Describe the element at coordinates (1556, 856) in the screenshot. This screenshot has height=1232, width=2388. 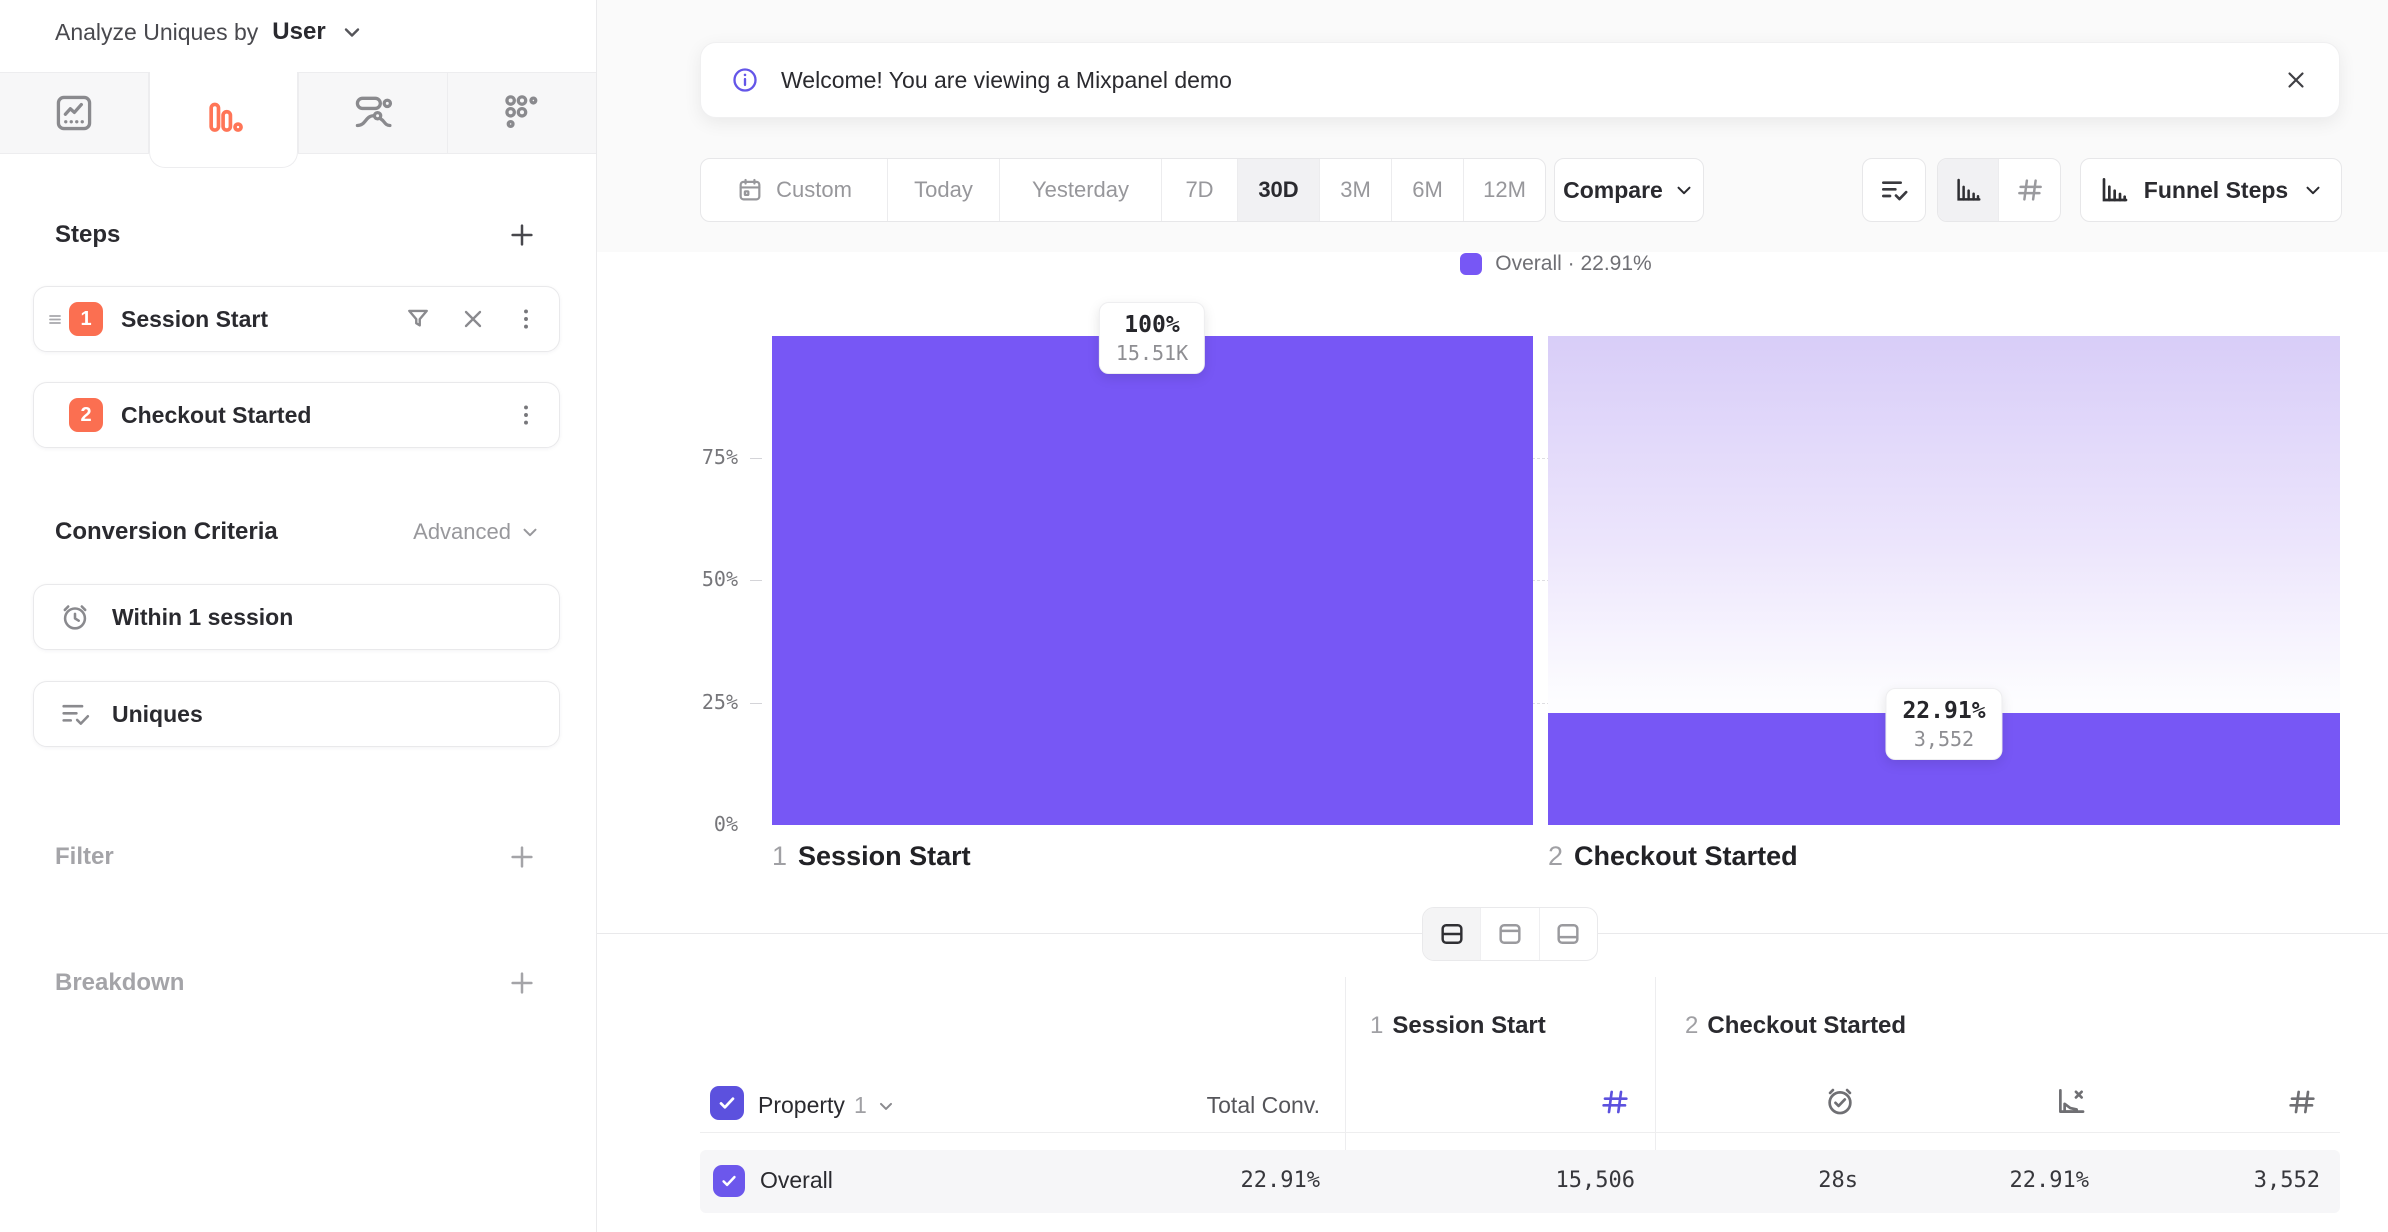
I see `step-number: 2` at that location.